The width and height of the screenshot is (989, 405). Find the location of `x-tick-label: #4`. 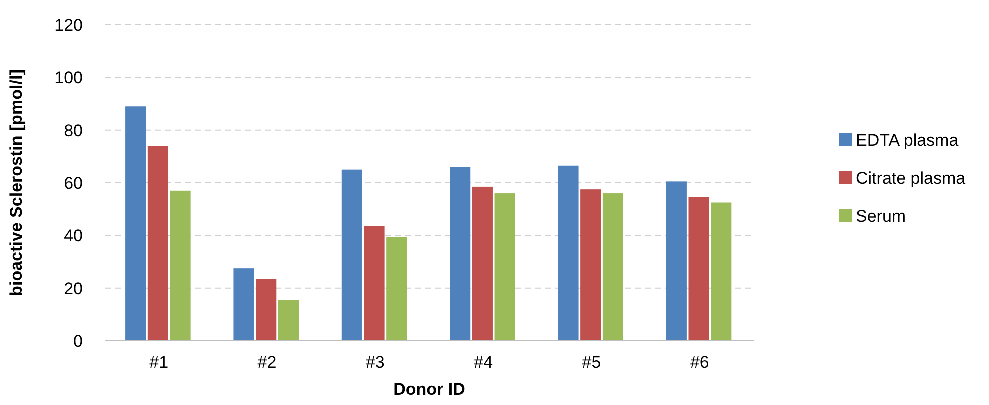

x-tick-label: #4 is located at coordinates (484, 362).